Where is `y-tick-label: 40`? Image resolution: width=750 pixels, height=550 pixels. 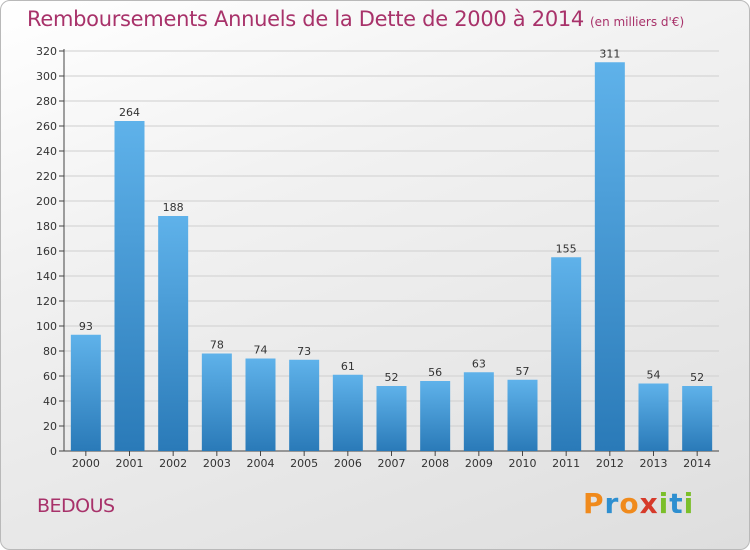 y-tick-label: 40 is located at coordinates (50, 401).